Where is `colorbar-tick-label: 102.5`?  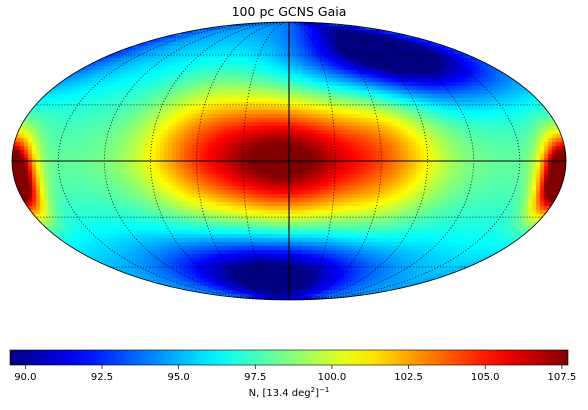
colorbar-tick-label: 102.5 is located at coordinates (408, 377).